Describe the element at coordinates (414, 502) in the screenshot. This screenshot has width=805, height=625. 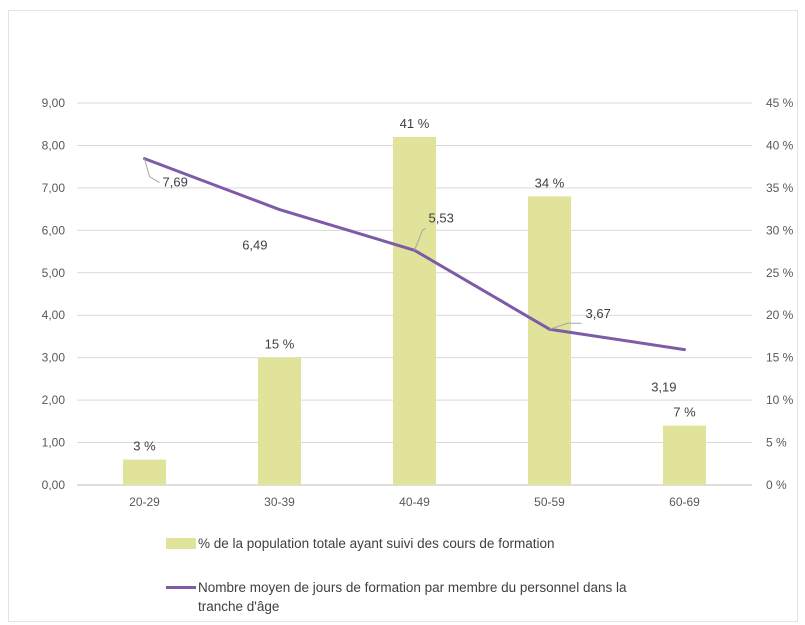
I see `x-tick-label: 40-49` at that location.